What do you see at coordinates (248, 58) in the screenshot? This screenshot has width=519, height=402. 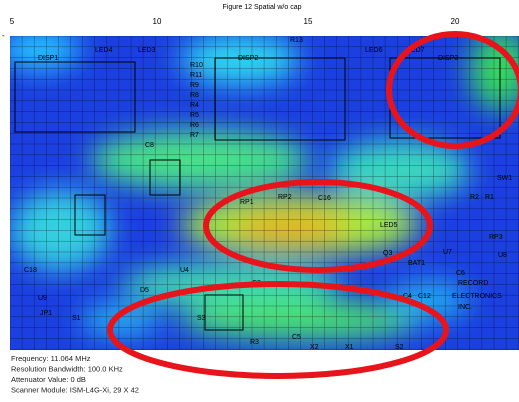 I see `board-label: DISP2` at bounding box center [248, 58].